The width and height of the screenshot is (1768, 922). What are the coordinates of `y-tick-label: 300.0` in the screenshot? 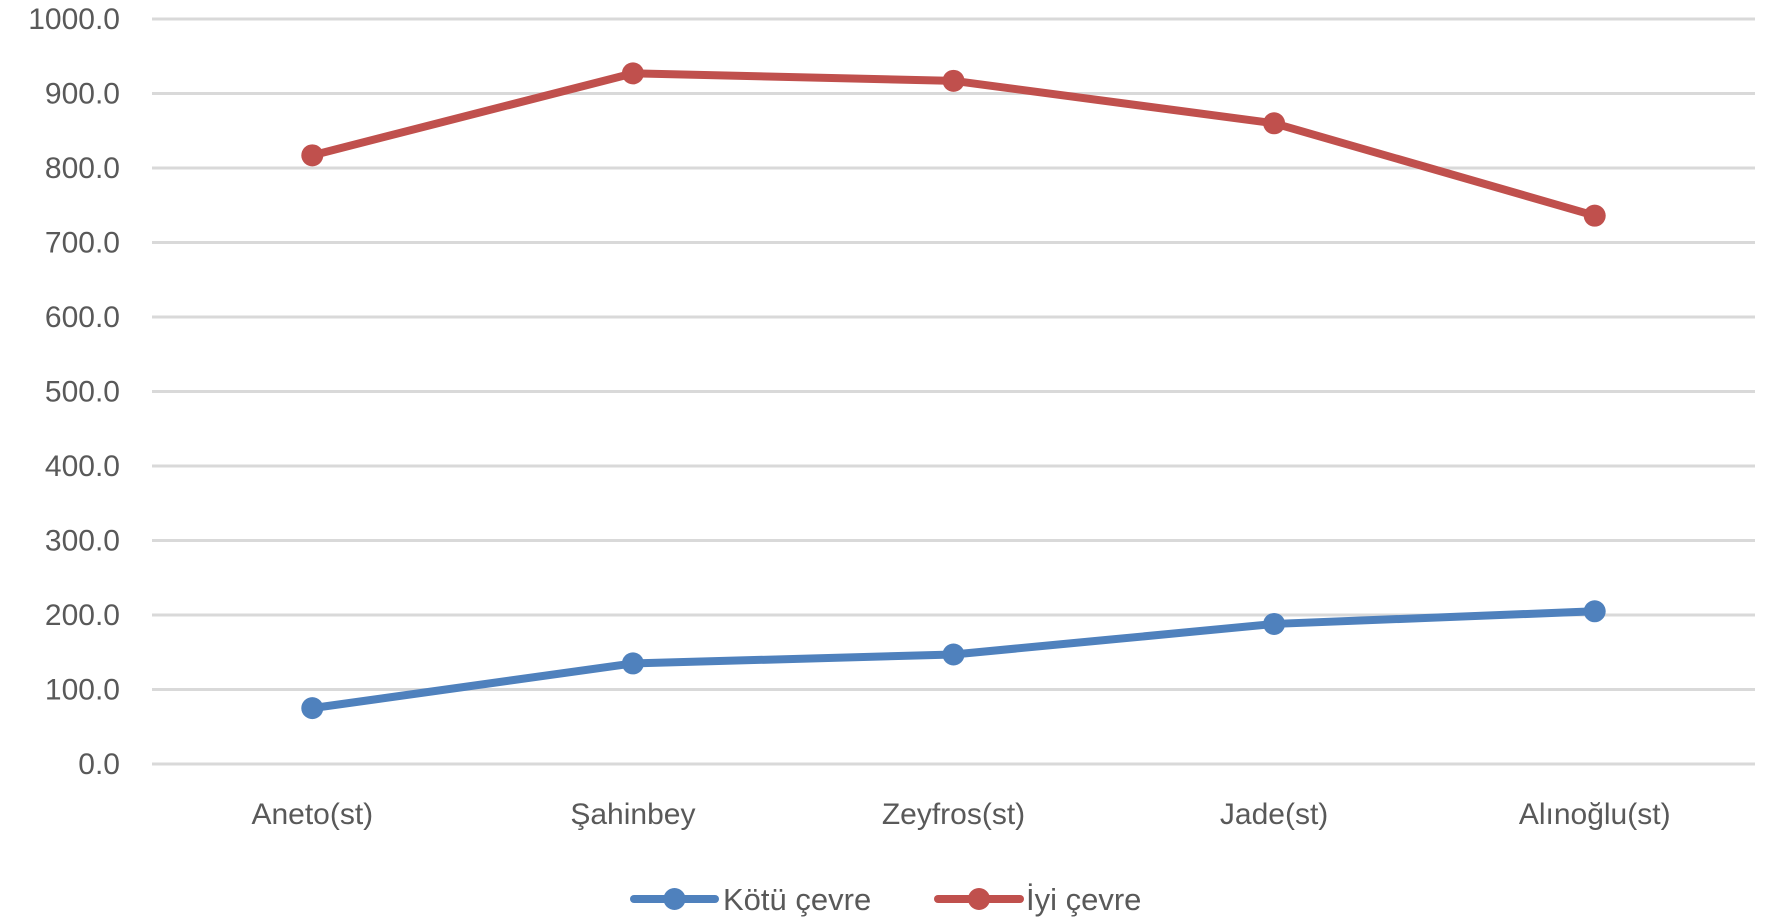 It's located at (82, 541).